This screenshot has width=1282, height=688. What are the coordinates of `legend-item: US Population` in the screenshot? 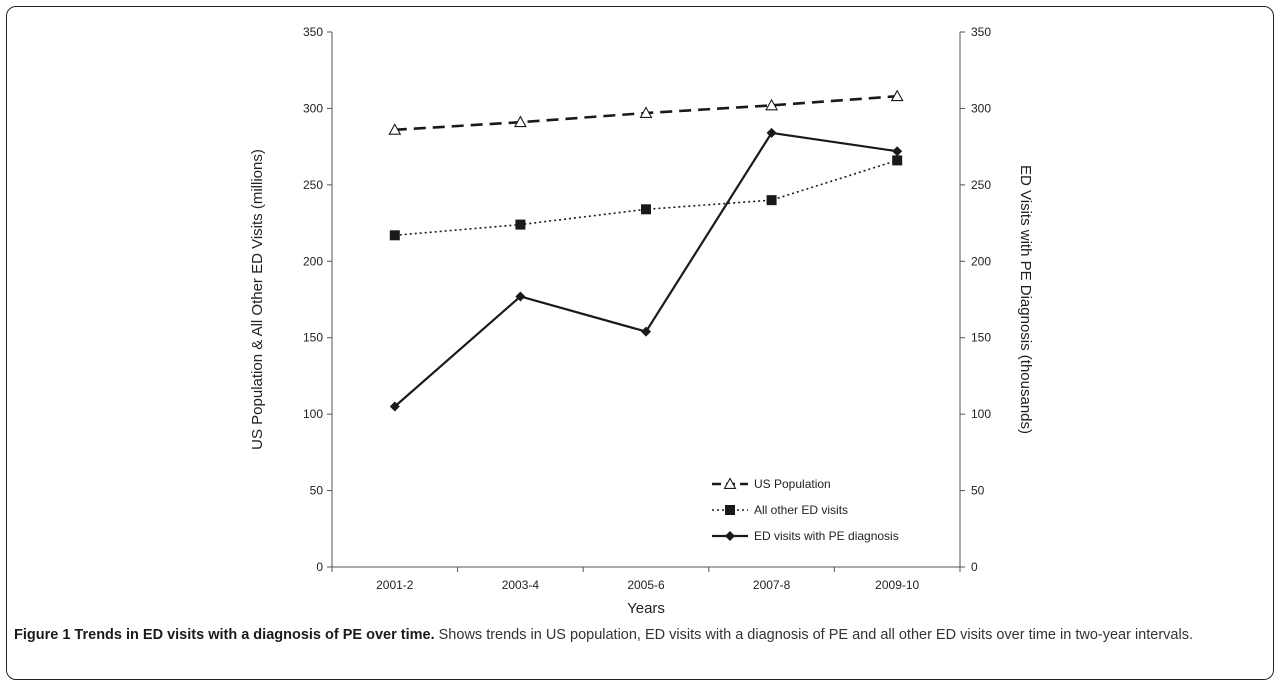 It's located at (771, 484).